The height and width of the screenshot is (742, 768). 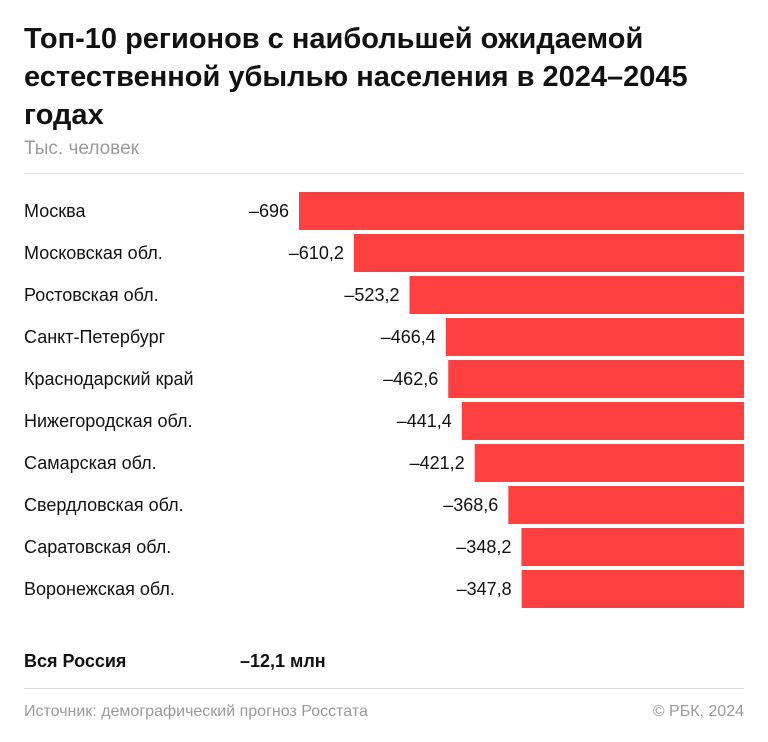 I want to click on category-label: Москва, so click(x=55, y=211).